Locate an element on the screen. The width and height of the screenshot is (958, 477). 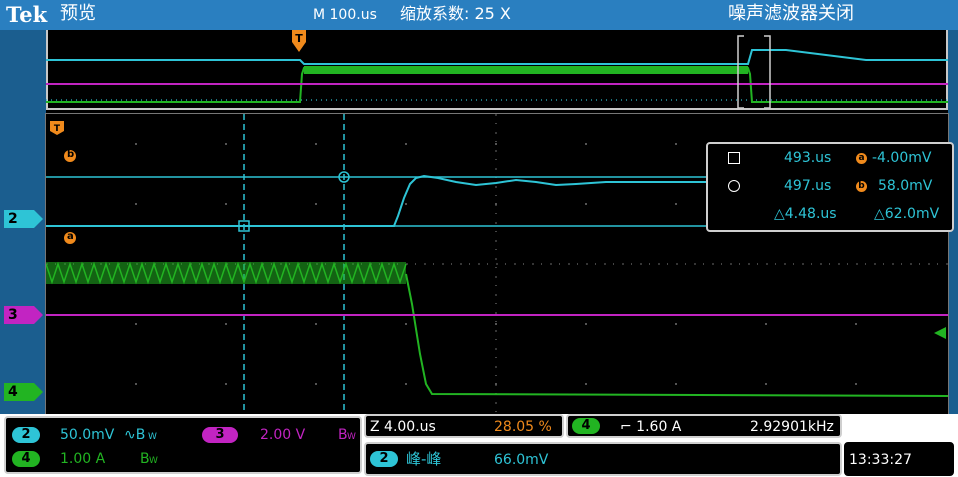
zoom-scale: Z 4.00.us is located at coordinates (403, 427).